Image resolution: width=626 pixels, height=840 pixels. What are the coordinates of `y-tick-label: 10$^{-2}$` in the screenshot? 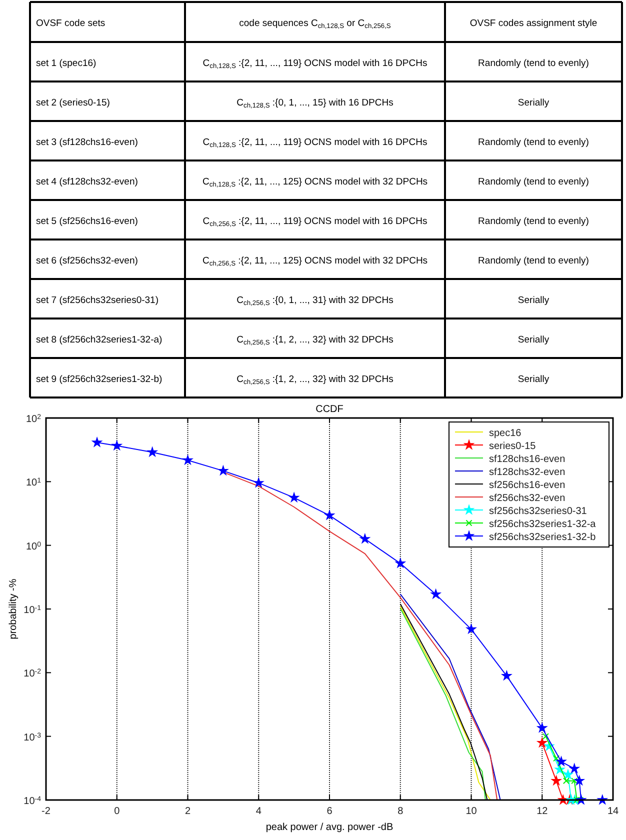 It's located at (33, 674).